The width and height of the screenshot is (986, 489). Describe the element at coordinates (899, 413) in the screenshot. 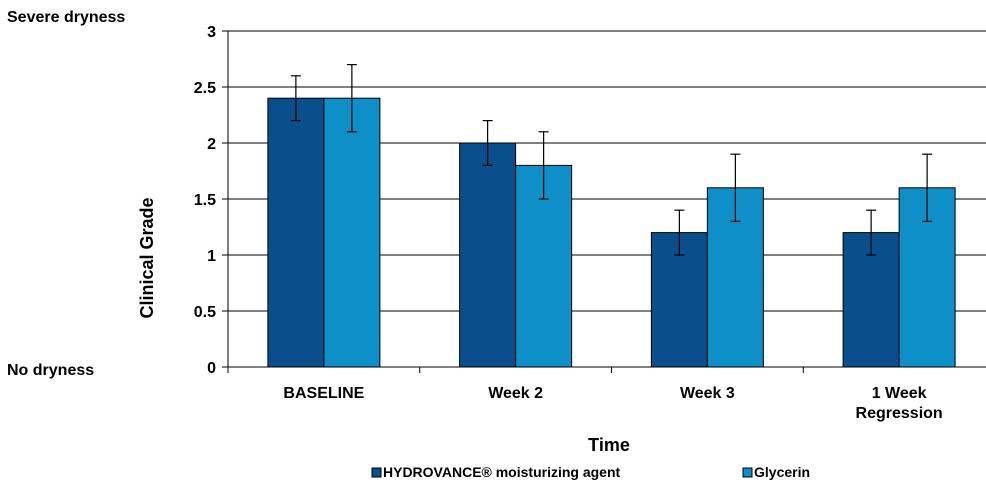

I see `x-tick-label: Regression` at that location.